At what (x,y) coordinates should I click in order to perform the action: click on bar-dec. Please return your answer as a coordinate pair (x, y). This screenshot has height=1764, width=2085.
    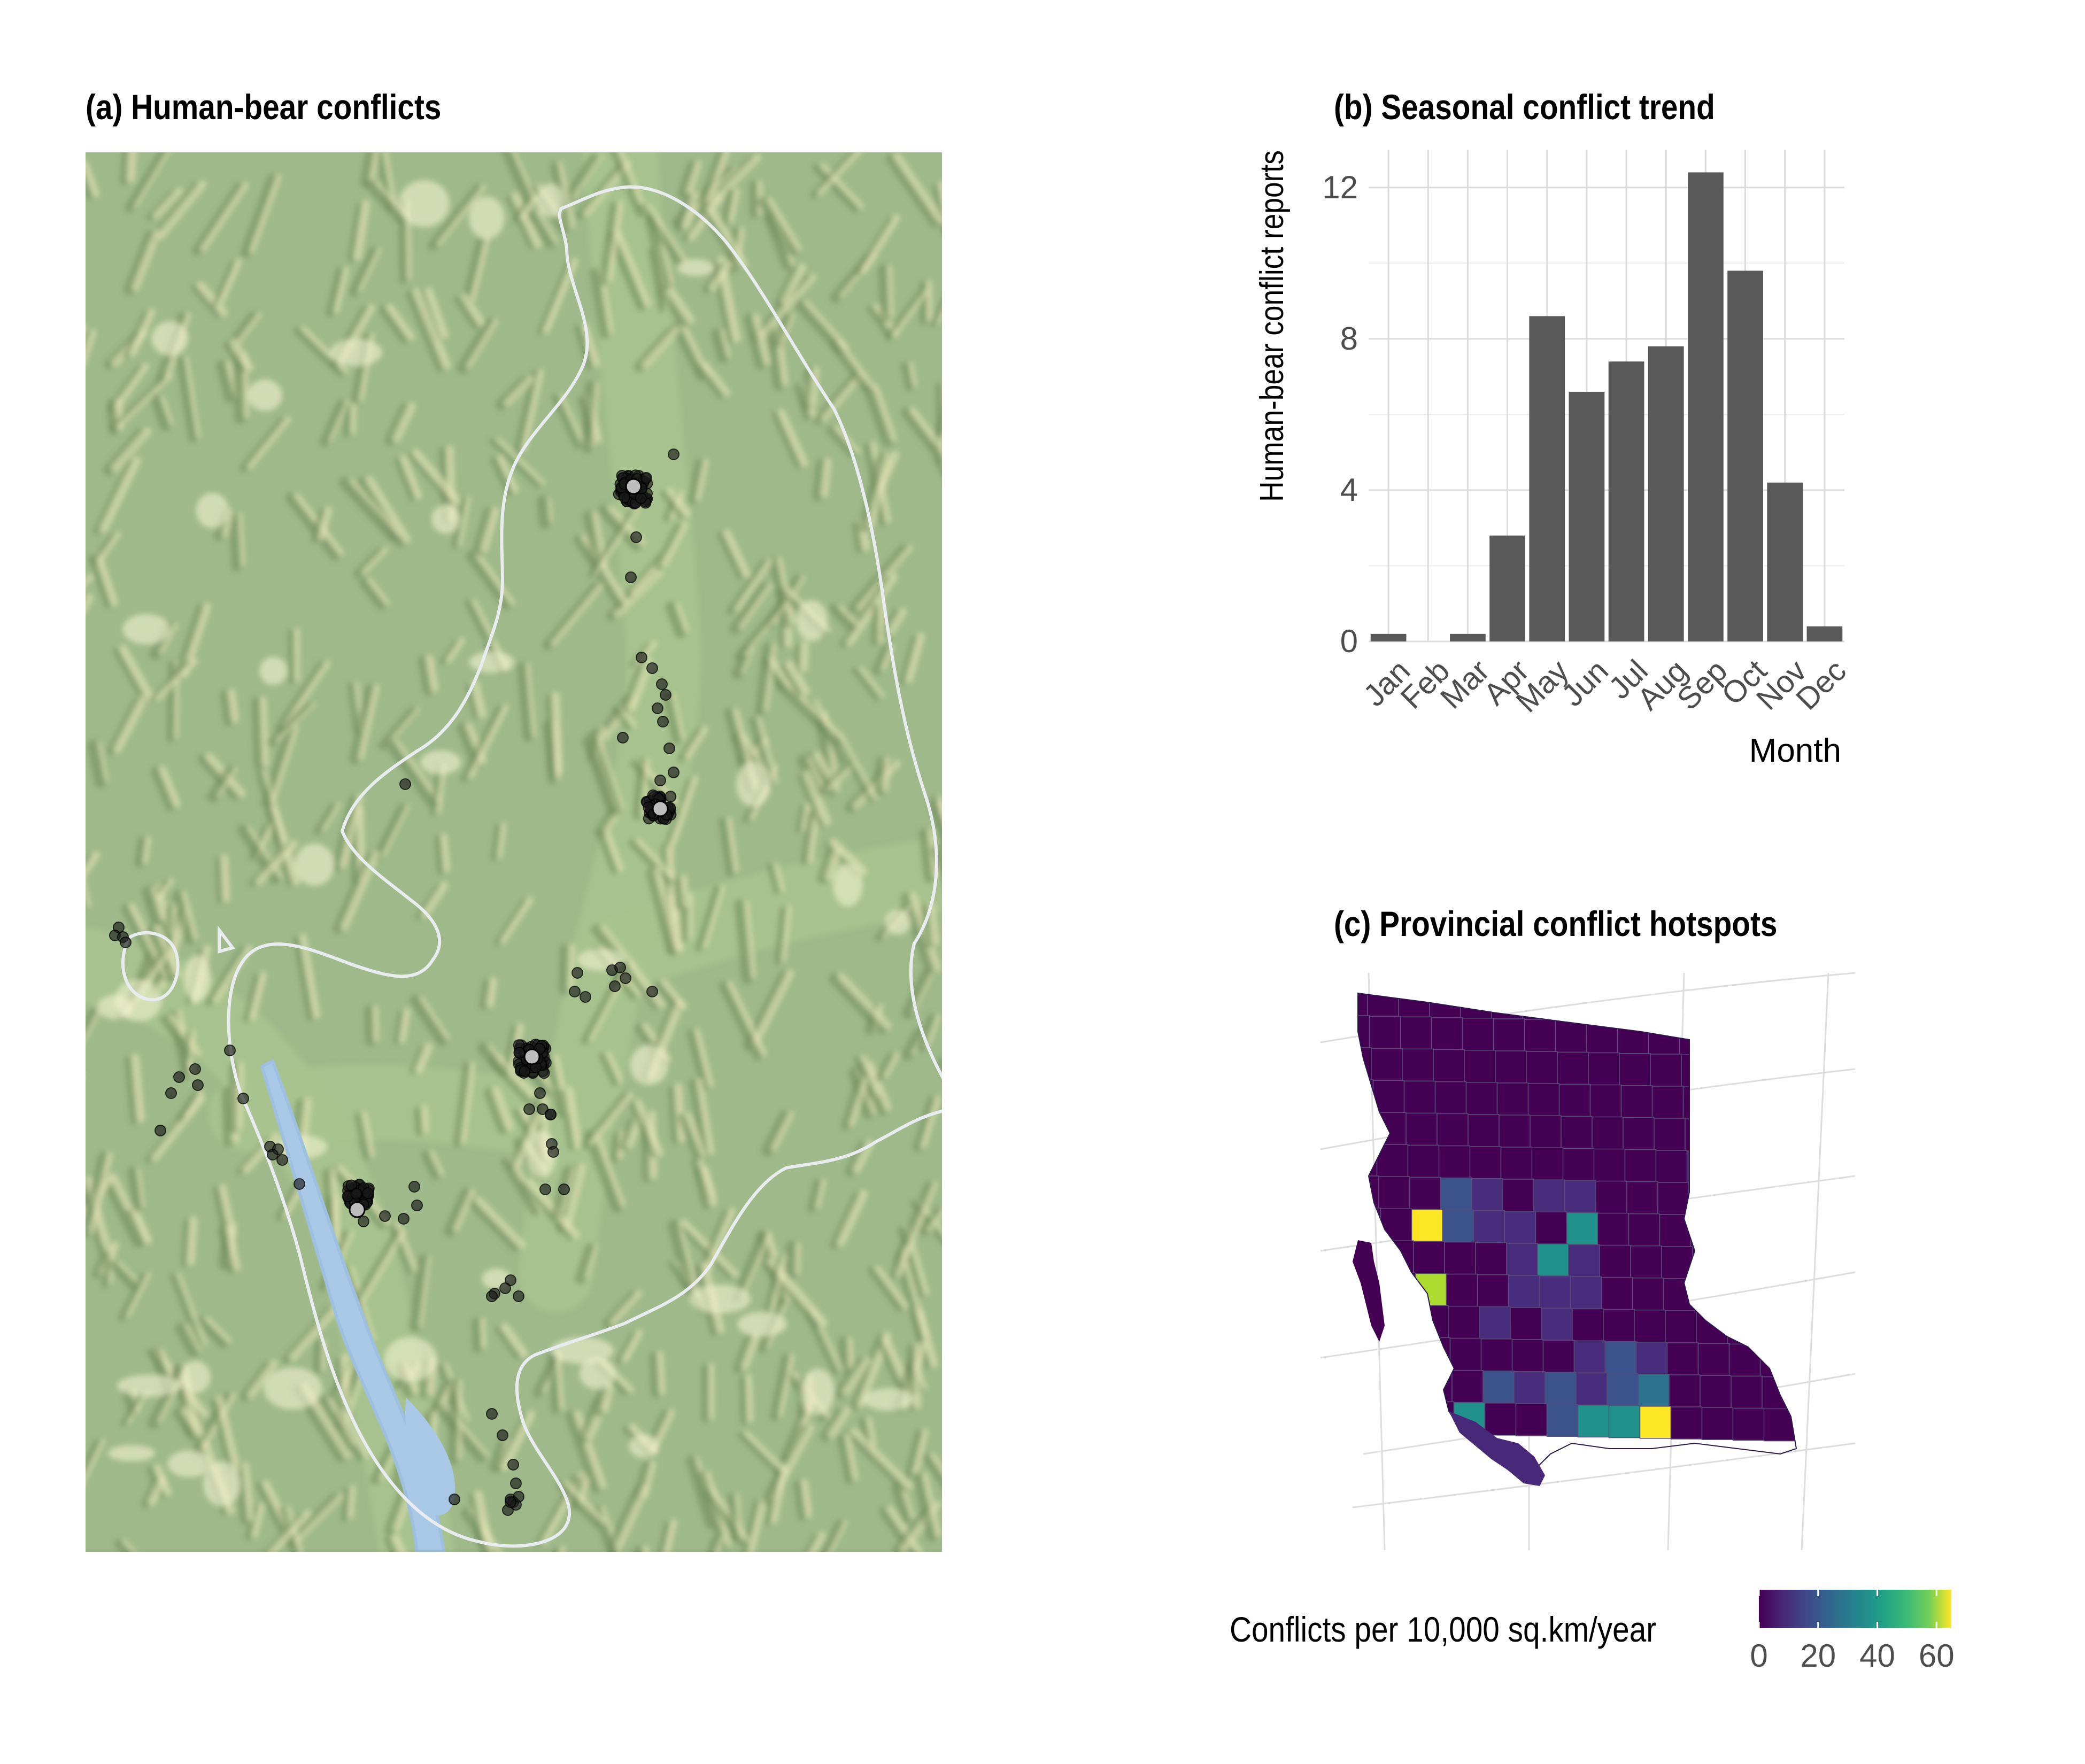
    Looking at the image, I should click on (1824, 633).